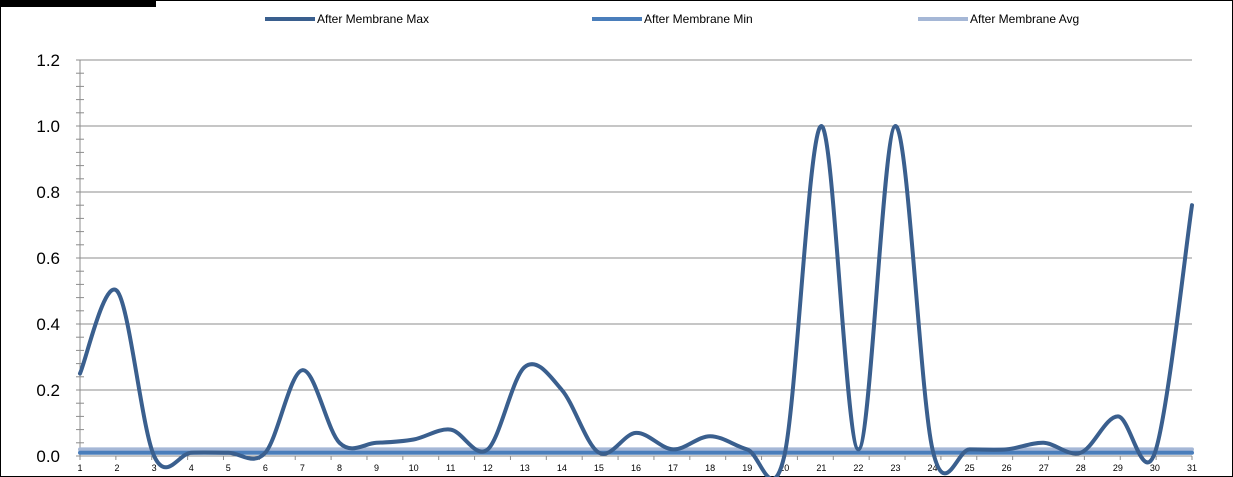 Image resolution: width=1233 pixels, height=477 pixels. I want to click on x-tick-label: 28, so click(1081, 468).